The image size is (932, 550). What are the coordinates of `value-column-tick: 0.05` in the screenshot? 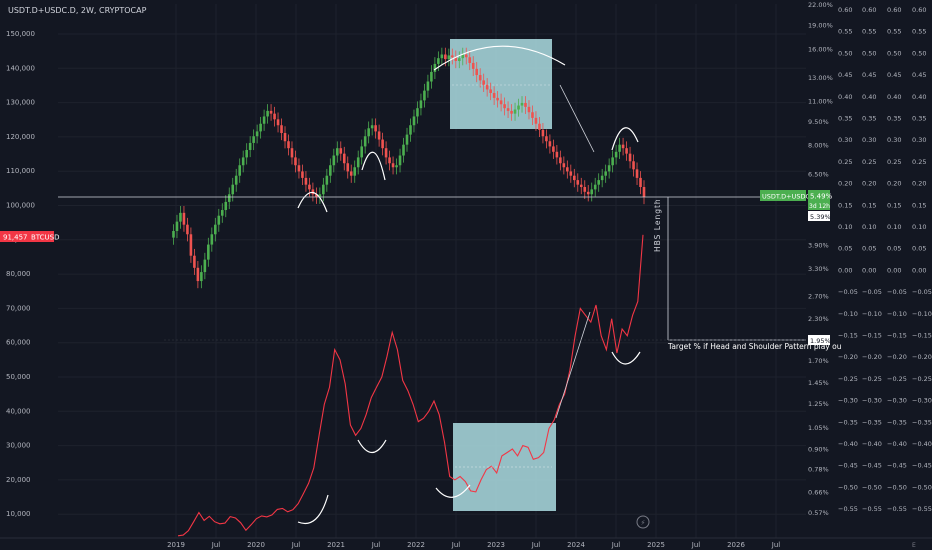 It's located at (919, 249).